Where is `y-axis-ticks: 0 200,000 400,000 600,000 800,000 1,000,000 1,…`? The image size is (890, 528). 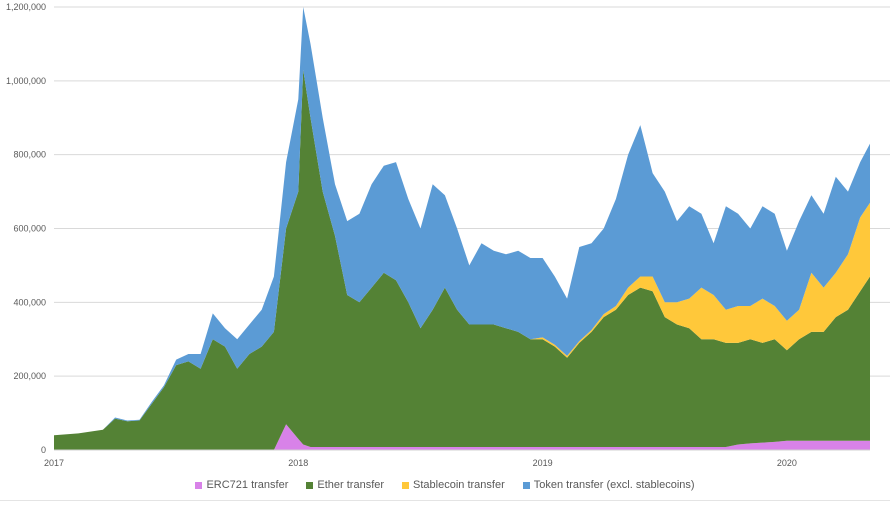
y-axis-ticks: 0 200,000 400,000 600,000 800,000 1,000,000 1,… is located at coordinates (26, 228).